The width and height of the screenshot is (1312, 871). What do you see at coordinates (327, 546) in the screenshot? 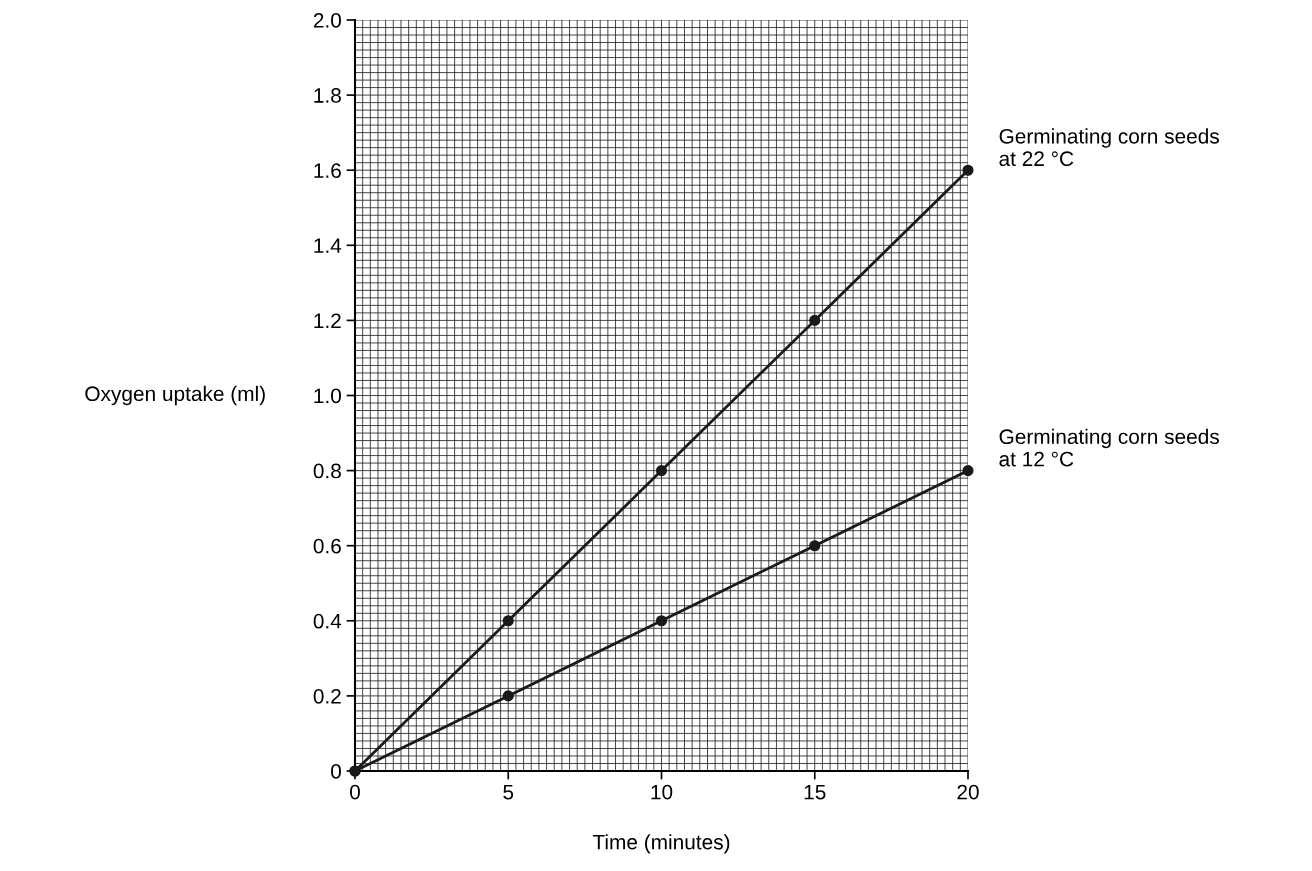
I see `y-tick-label: 0.6` at bounding box center [327, 546].